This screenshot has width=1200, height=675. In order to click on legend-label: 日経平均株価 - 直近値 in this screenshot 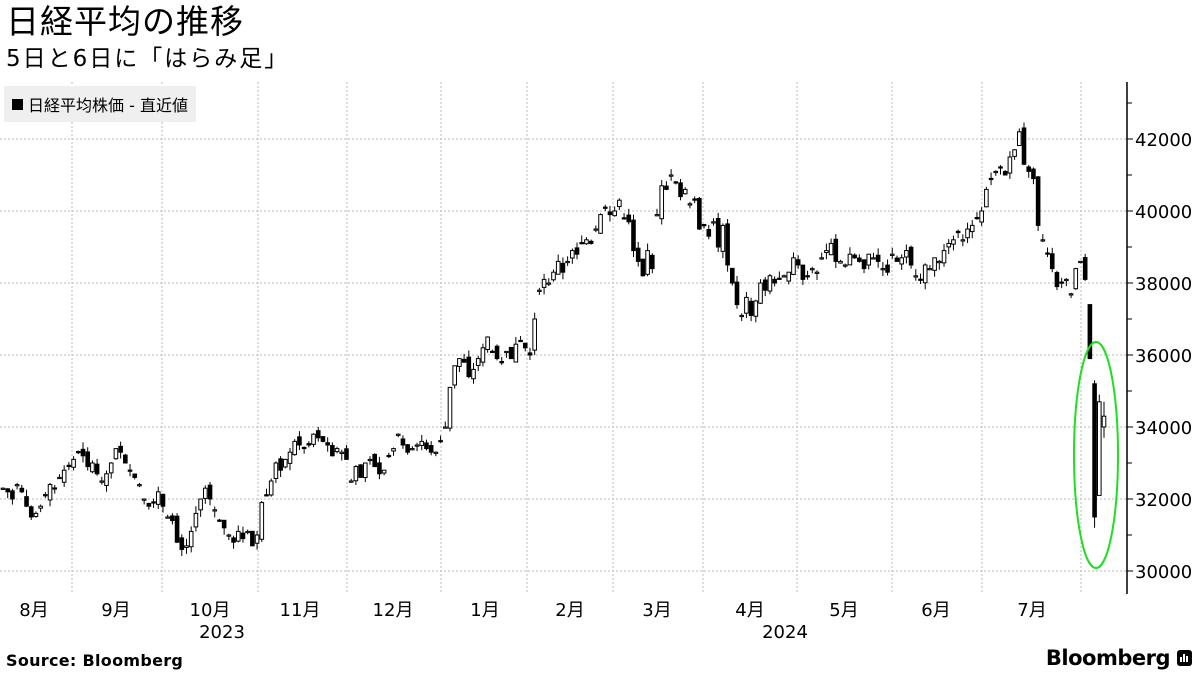, I will do `click(108, 105)`.